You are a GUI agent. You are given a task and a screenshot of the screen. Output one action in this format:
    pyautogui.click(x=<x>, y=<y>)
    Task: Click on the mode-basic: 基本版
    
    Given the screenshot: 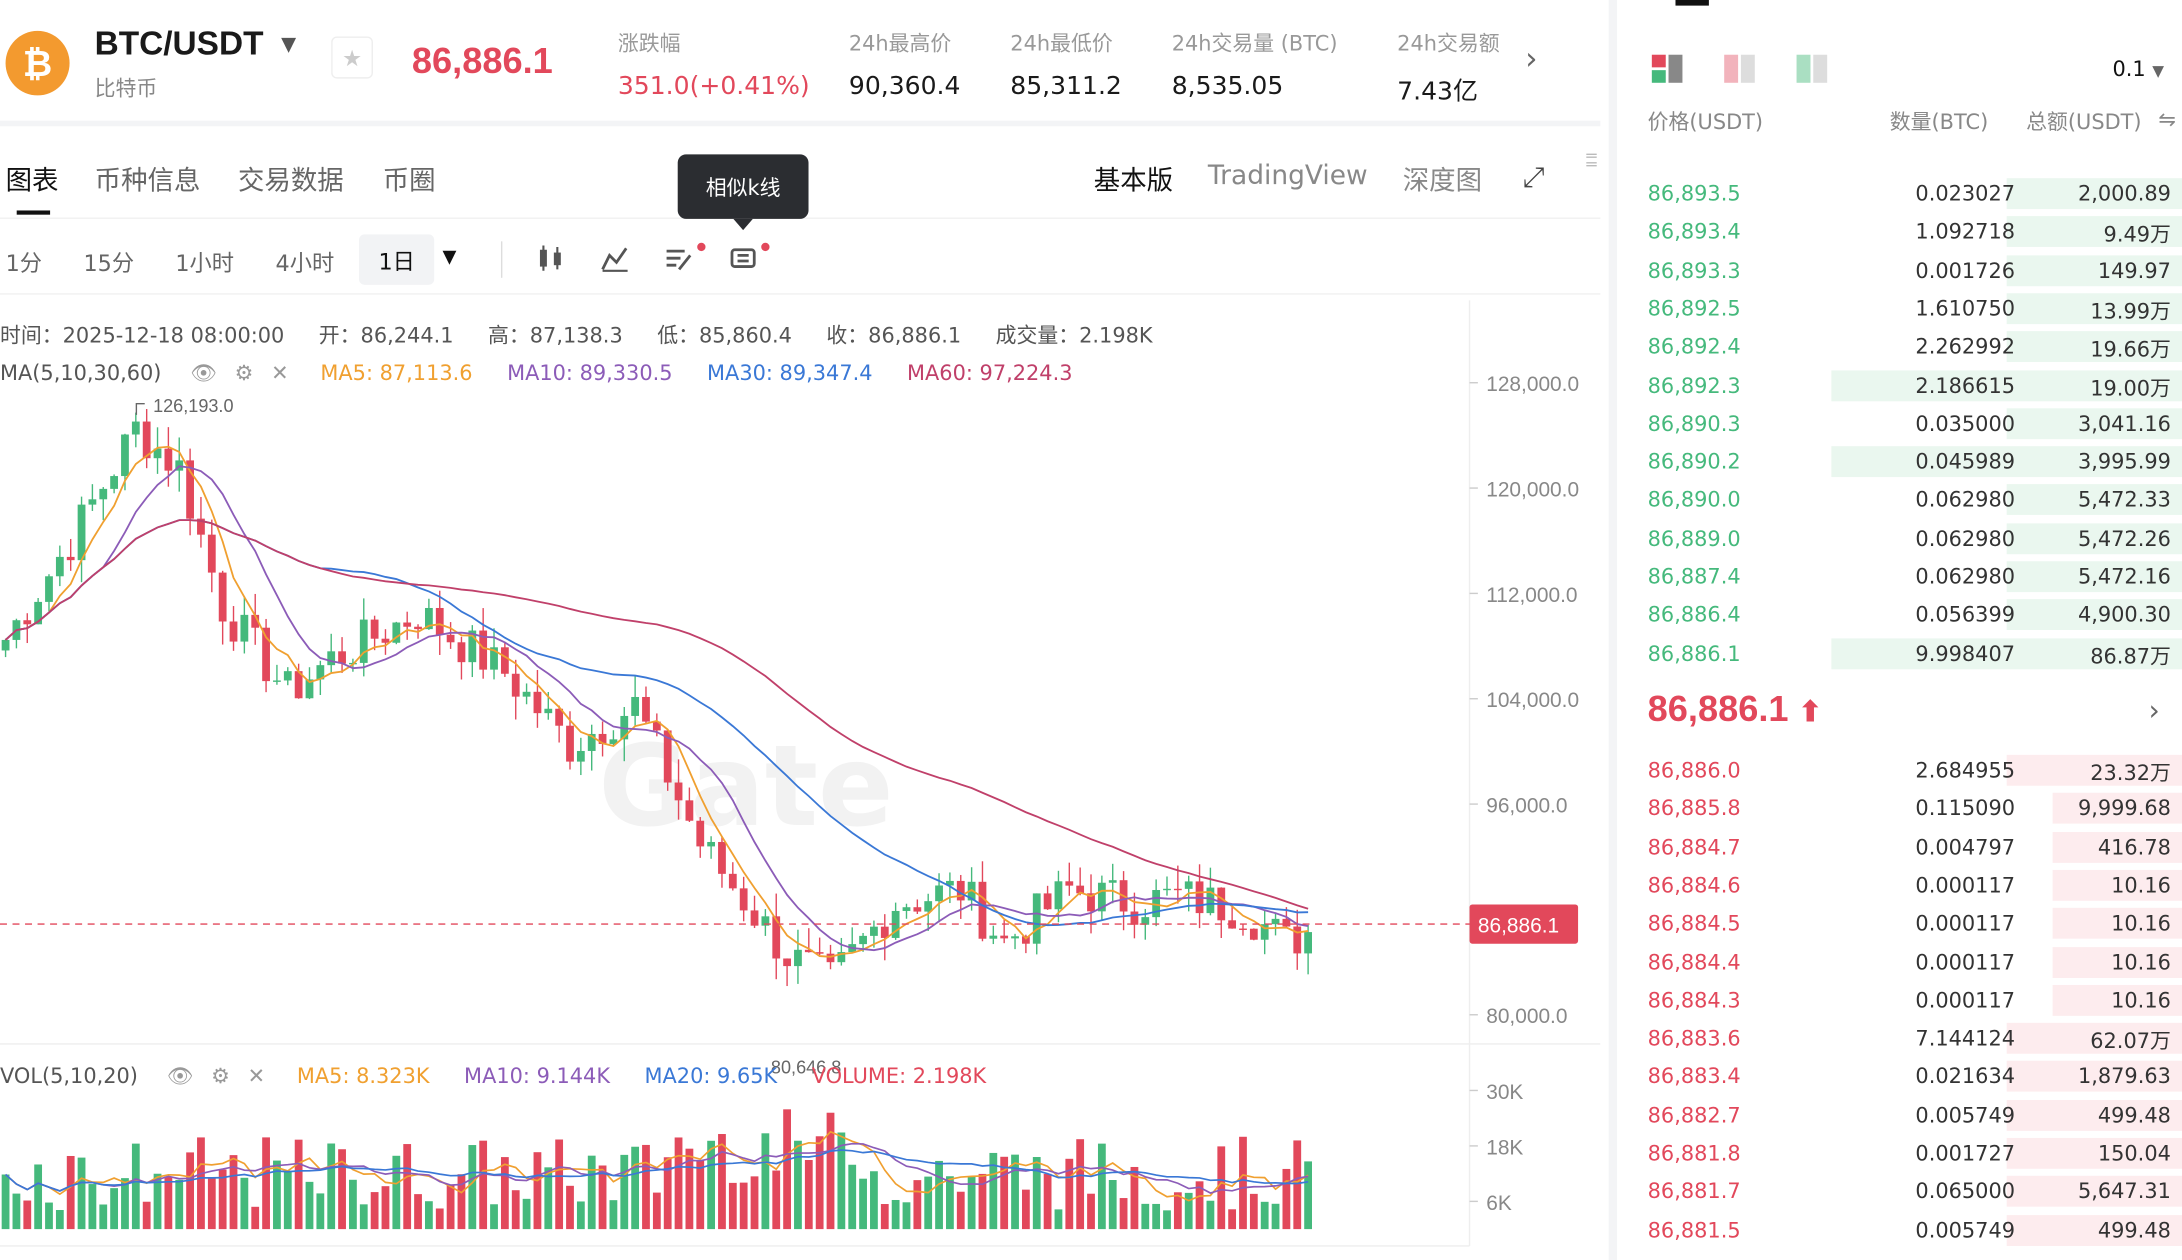 What is the action you would take?
    pyautogui.click(x=1133, y=181)
    